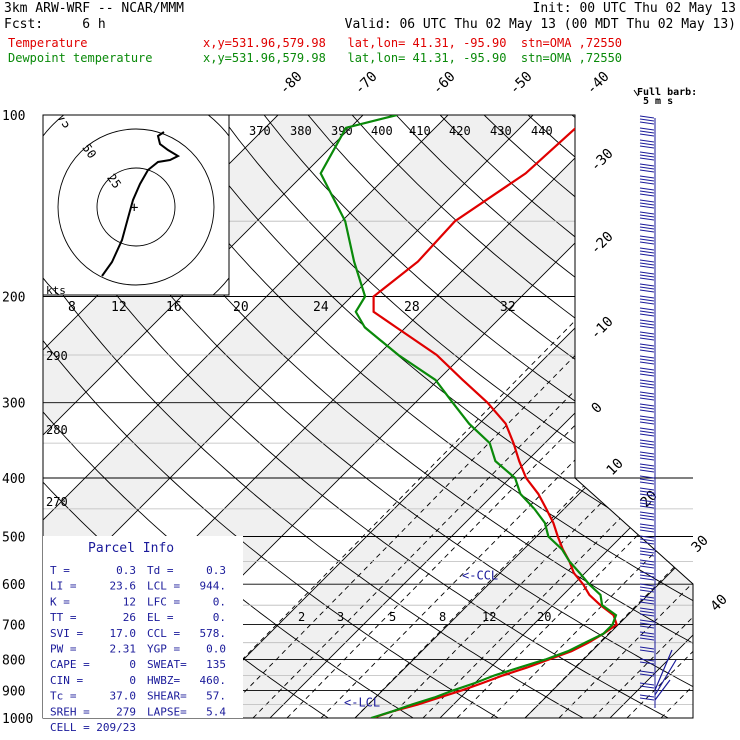  What do you see at coordinates (382, 131) in the screenshot?
I see `theta-label: 400` at bounding box center [382, 131].